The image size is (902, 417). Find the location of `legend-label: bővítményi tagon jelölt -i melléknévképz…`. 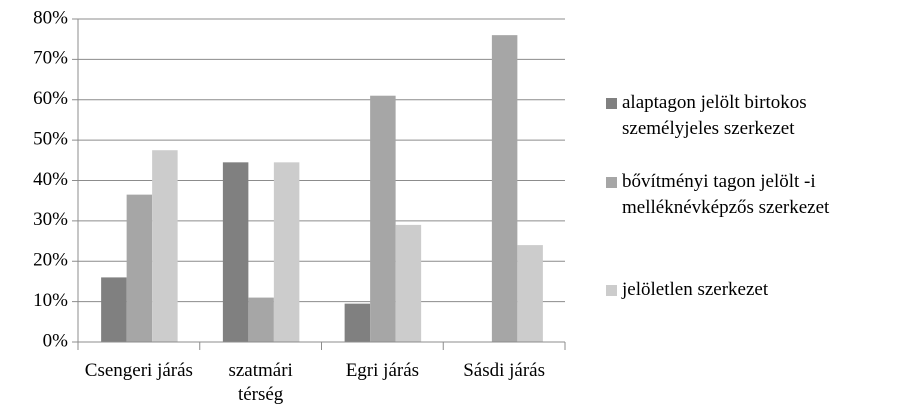

legend-label: bővítményi tagon jelölt -i melléknévképz… is located at coordinates (726, 194).